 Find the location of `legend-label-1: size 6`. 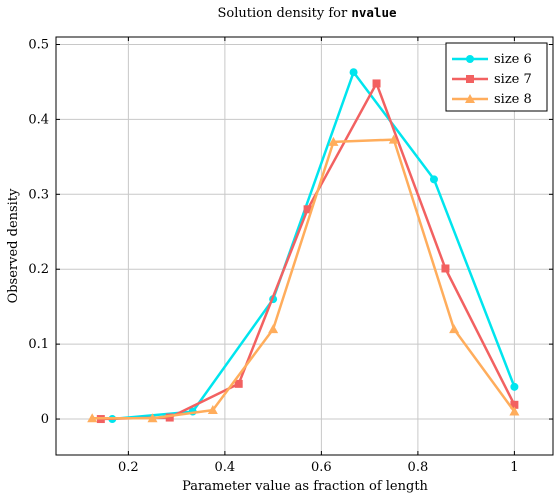

legend-label-1: size 6 is located at coordinates (513, 59).